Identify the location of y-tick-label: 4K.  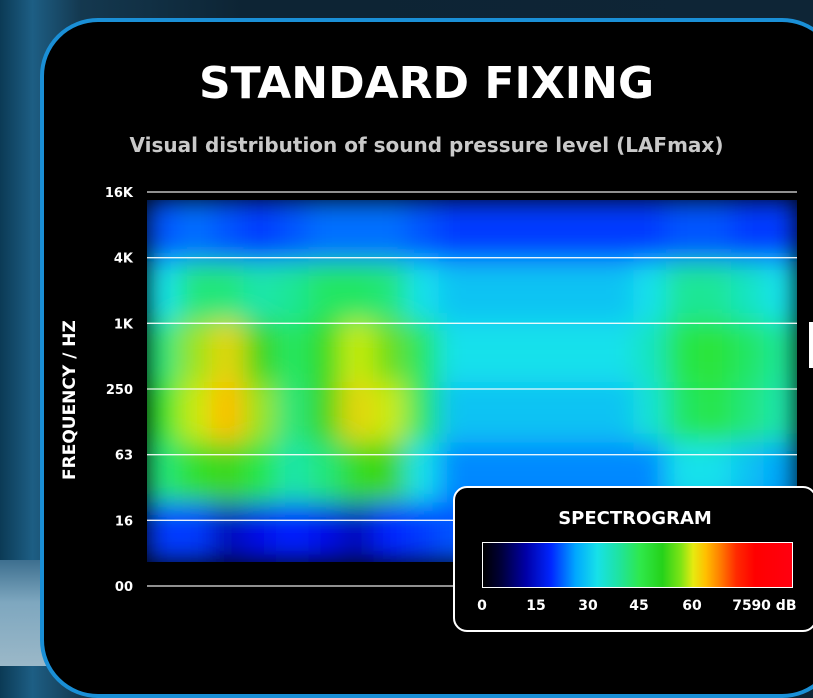
(124, 259).